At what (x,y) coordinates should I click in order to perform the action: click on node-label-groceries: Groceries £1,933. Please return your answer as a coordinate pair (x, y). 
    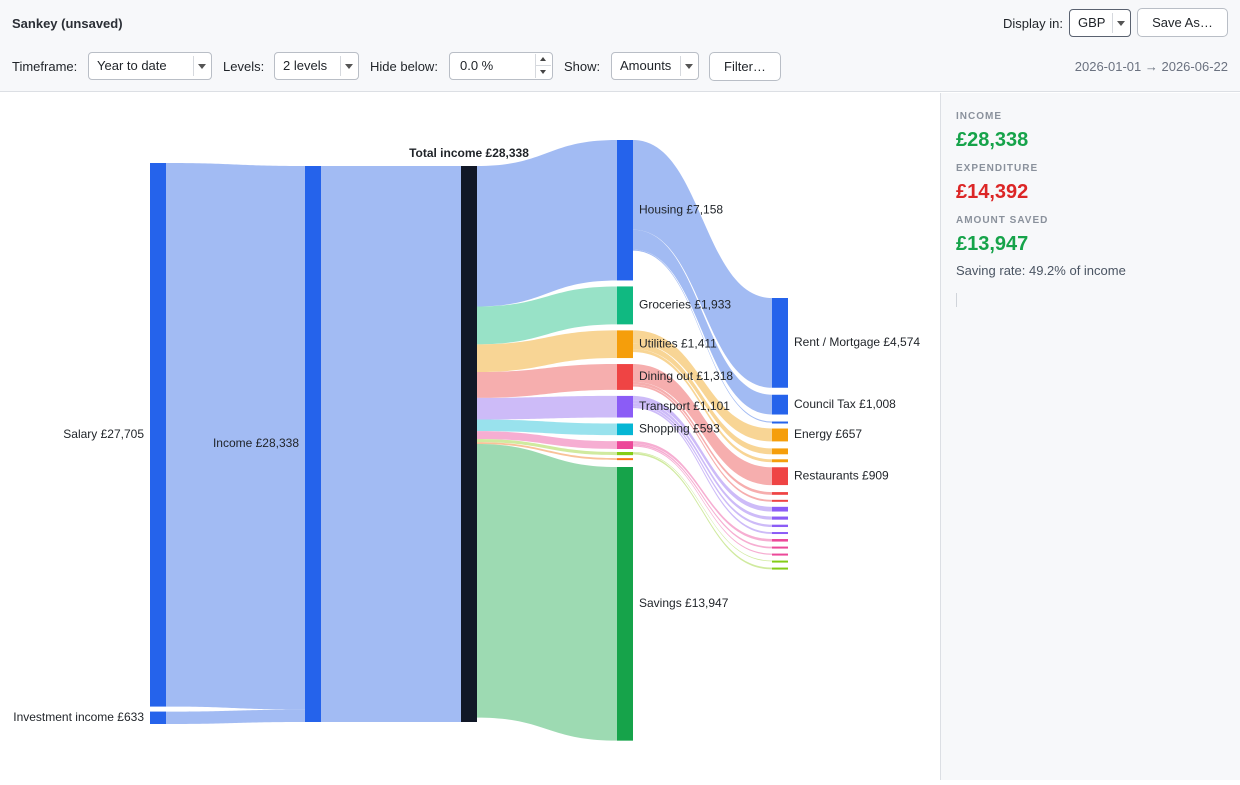
    Looking at the image, I should click on (685, 305).